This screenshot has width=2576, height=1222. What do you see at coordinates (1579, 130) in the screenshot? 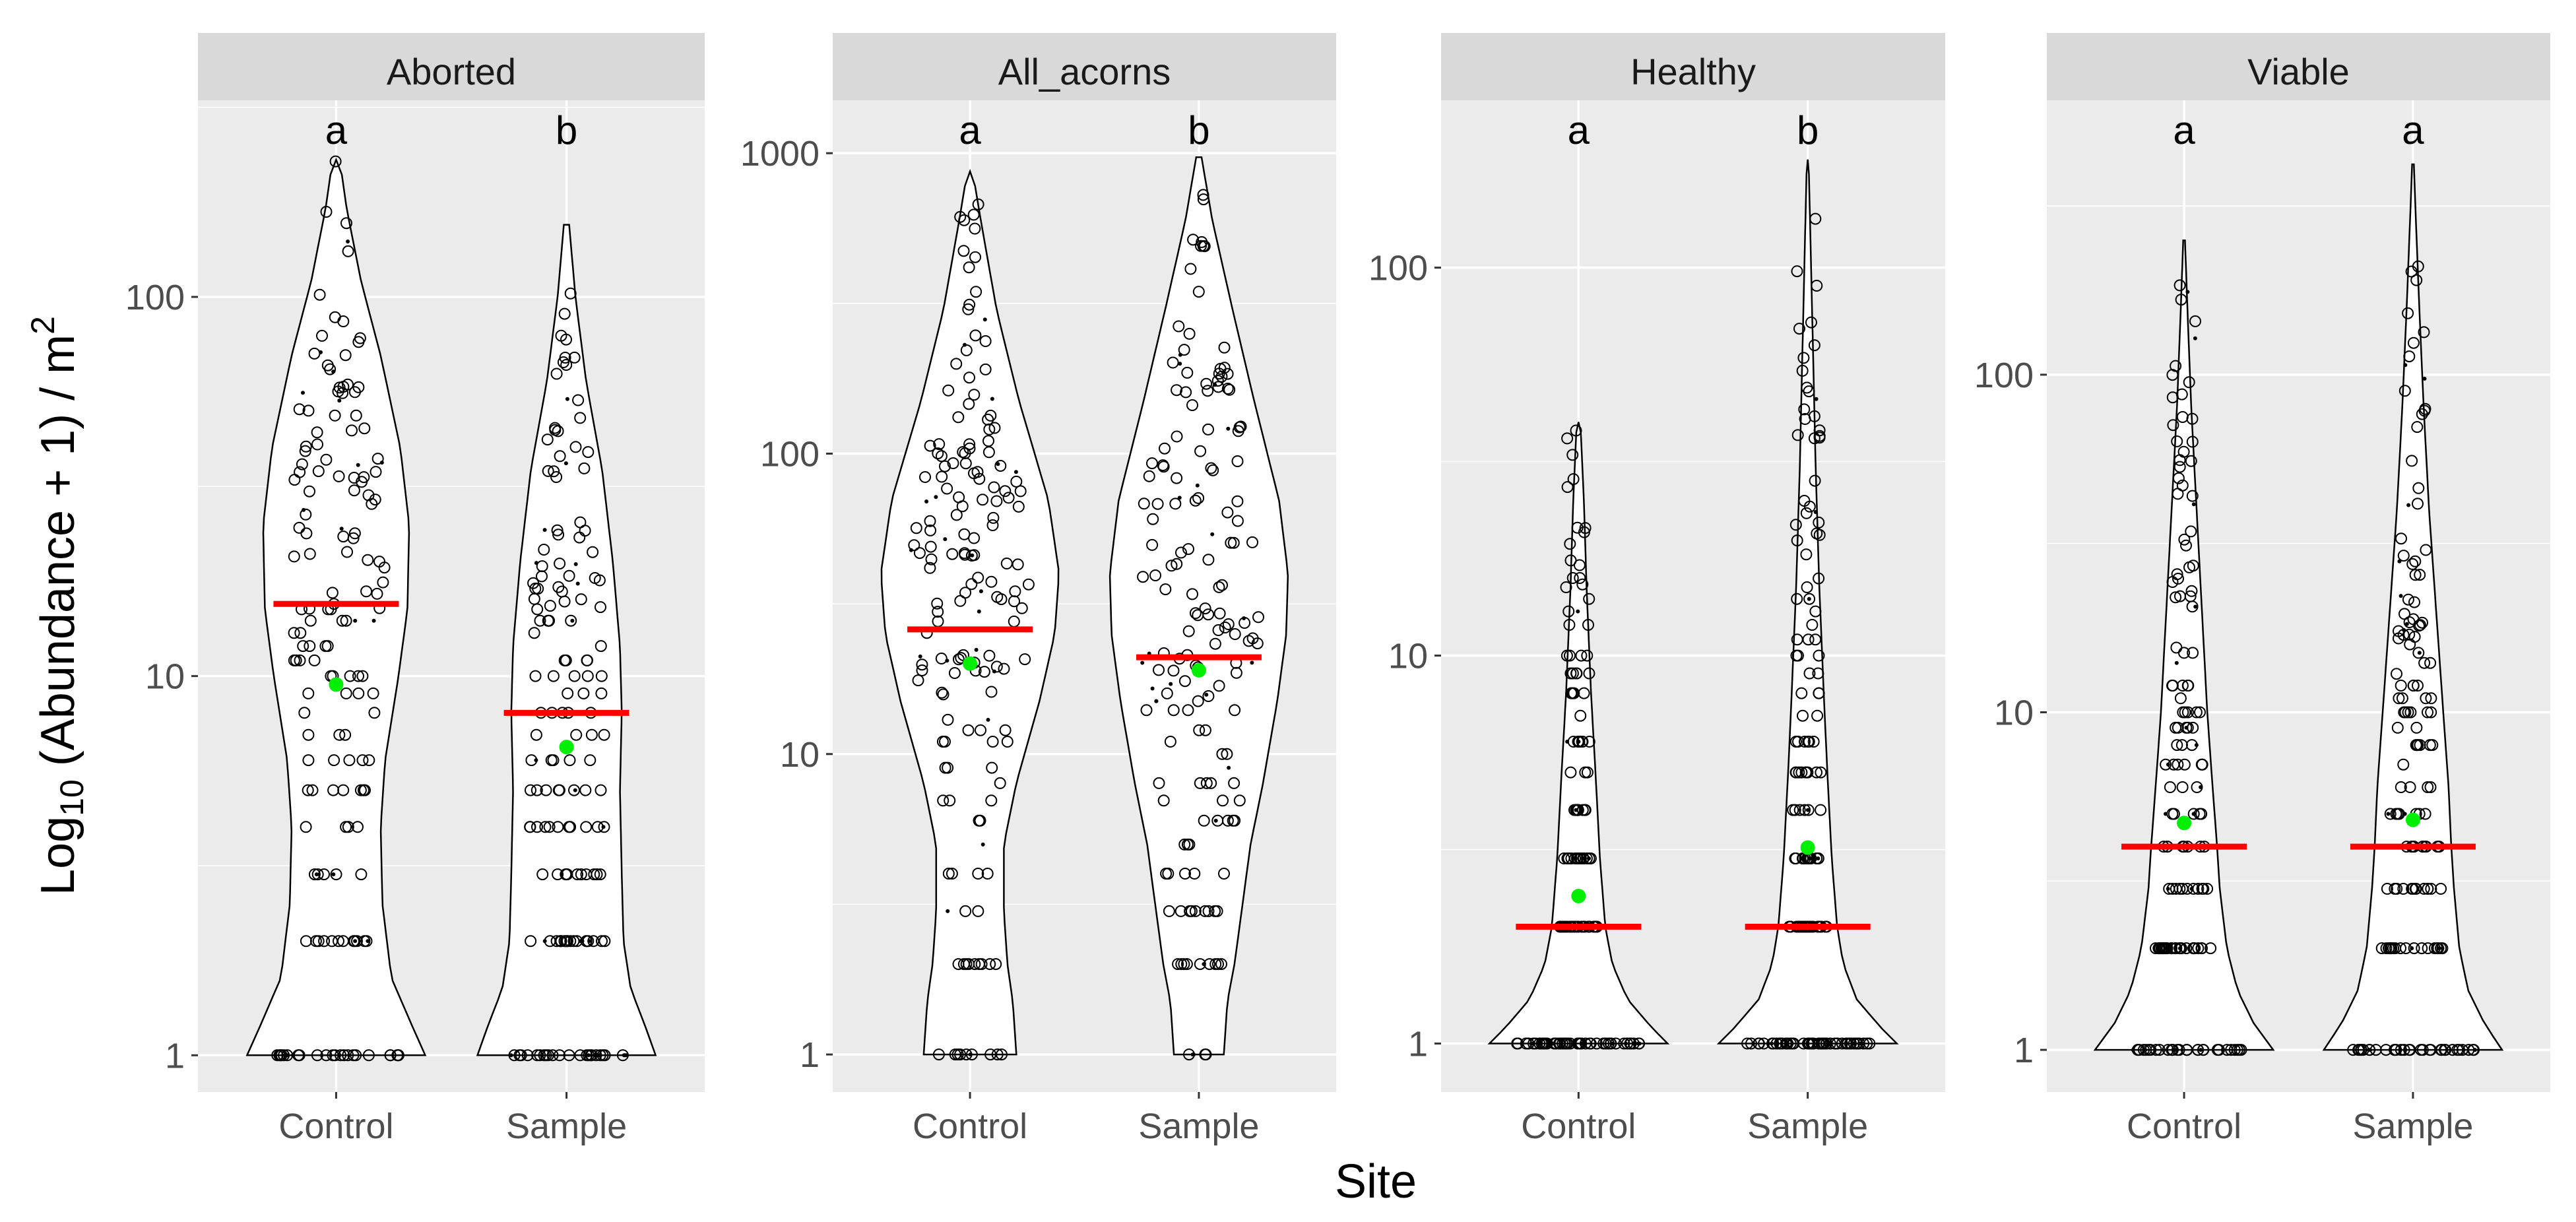
I see `significance-letter: a` at bounding box center [1579, 130].